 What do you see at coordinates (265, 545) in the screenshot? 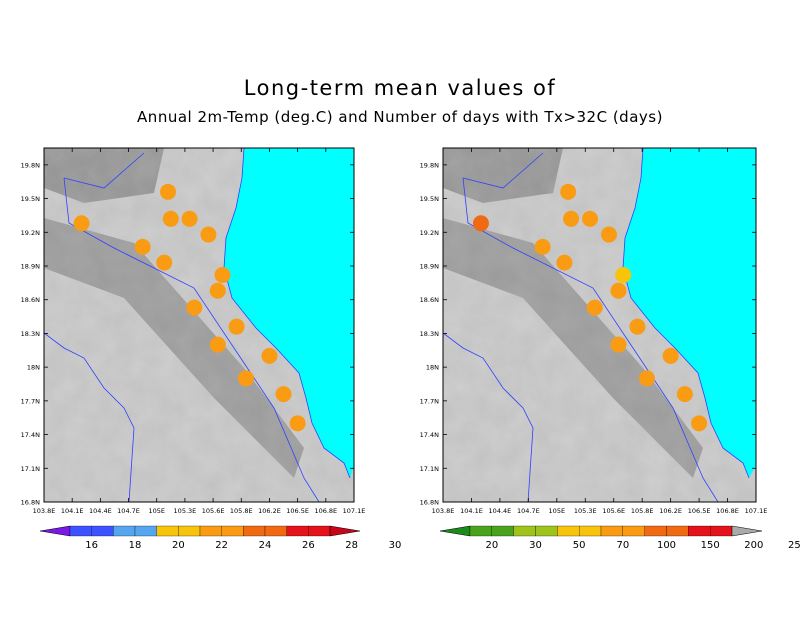
I see `colorbar-label: 24` at bounding box center [265, 545].